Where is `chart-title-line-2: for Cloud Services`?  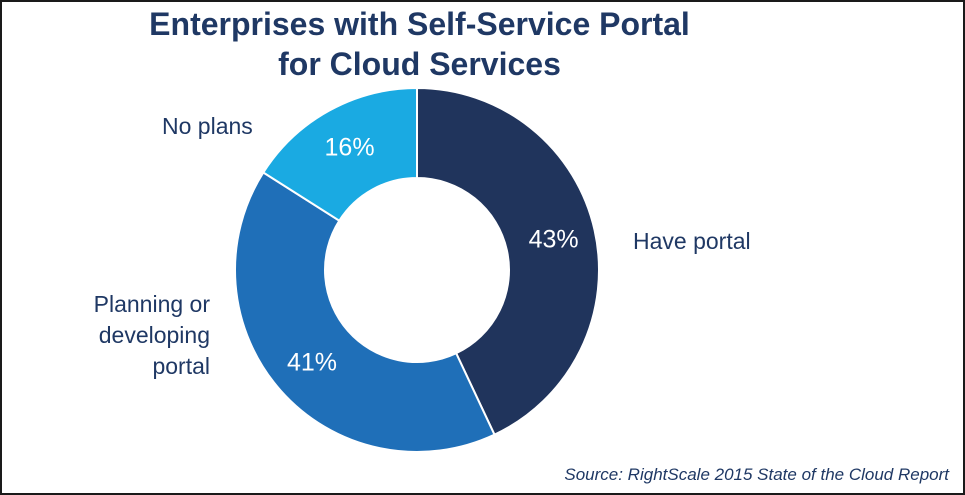 chart-title-line-2: for Cloud Services is located at coordinates (419, 64).